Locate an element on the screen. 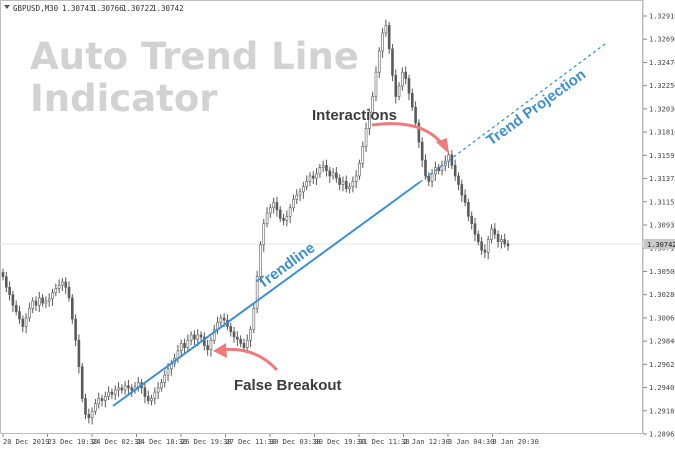 Image resolution: width=675 pixels, height=450 pixels. false-breakout-label: False Breakout is located at coordinates (288, 385).